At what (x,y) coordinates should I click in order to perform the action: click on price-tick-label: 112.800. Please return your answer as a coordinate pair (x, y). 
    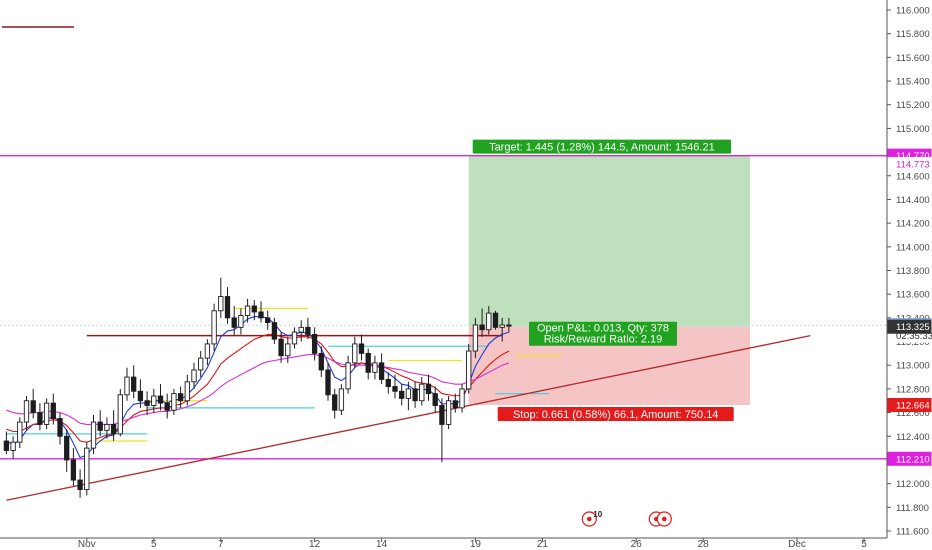
    Looking at the image, I should click on (913, 389).